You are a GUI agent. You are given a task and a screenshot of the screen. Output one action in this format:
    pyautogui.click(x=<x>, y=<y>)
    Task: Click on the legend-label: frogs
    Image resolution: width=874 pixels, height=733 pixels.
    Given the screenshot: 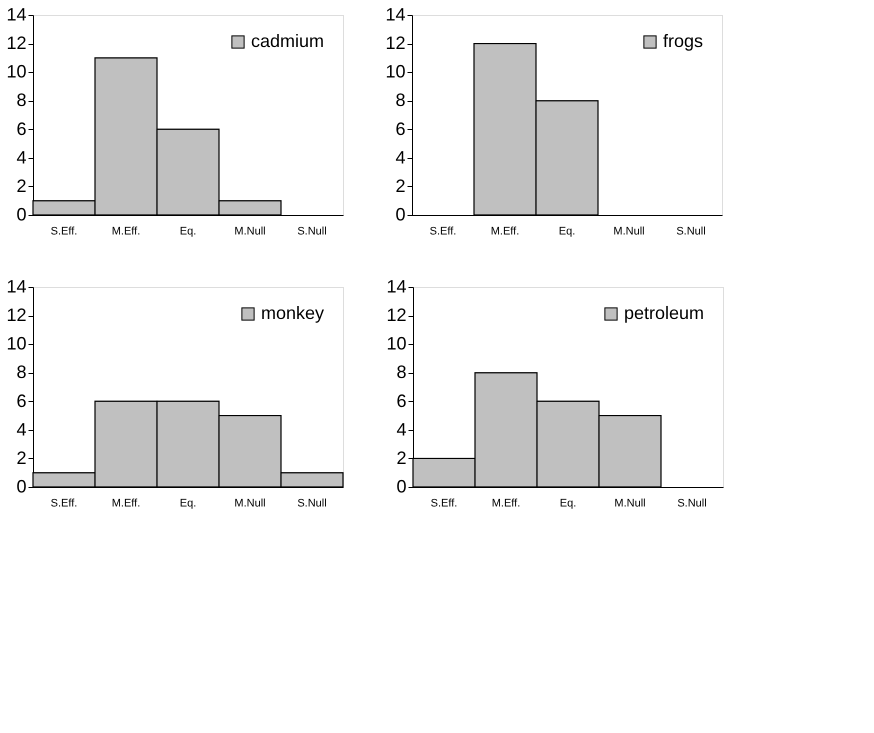 What is the action you would take?
    pyautogui.click(x=683, y=41)
    